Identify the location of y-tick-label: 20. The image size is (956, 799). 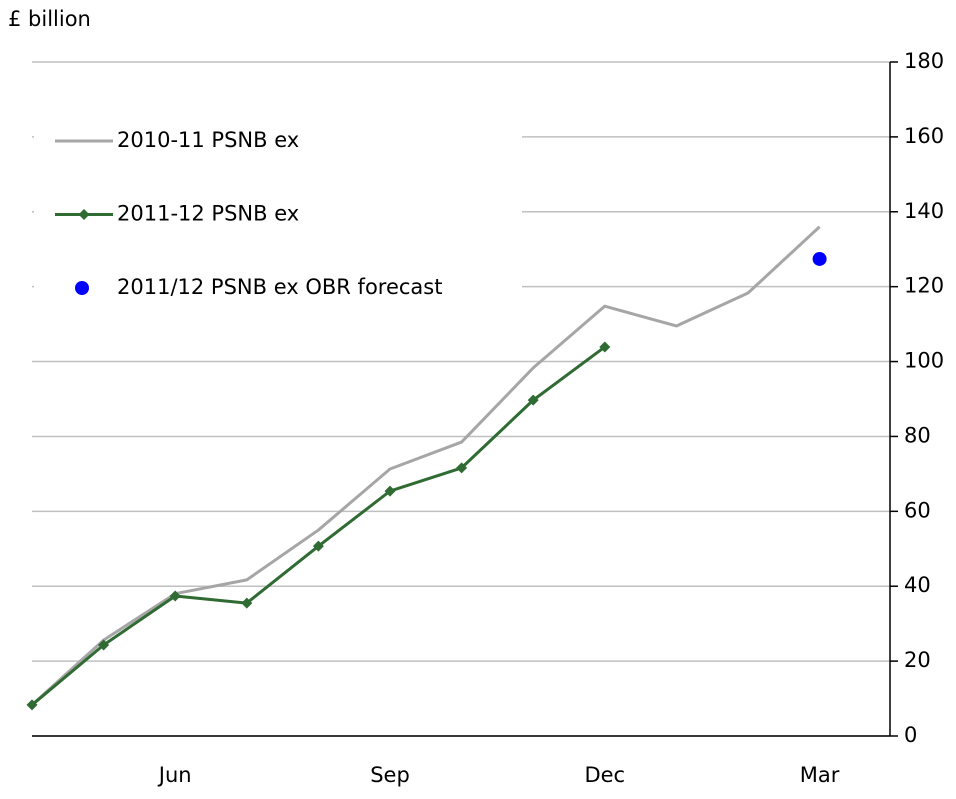
(917, 660).